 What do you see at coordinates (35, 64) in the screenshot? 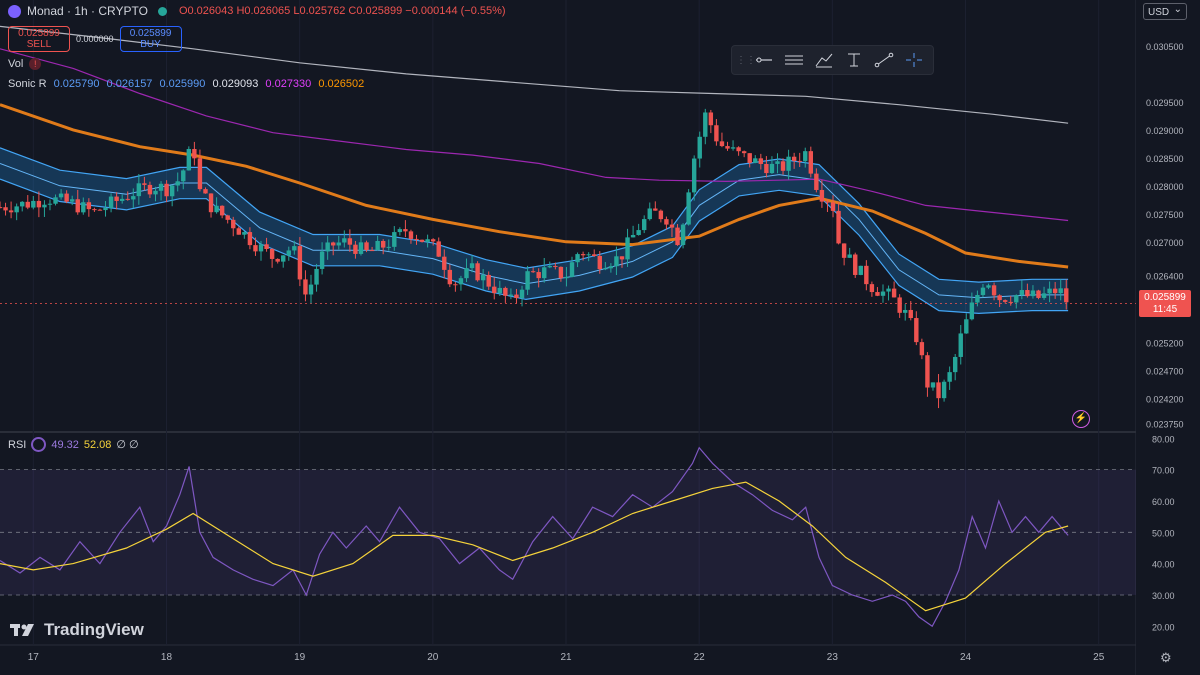
I see `warning-icon: !` at bounding box center [35, 64].